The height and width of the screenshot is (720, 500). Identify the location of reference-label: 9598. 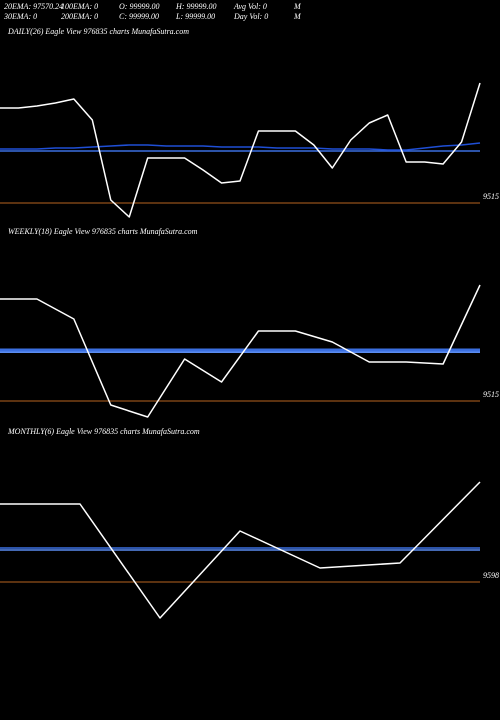
(491, 575).